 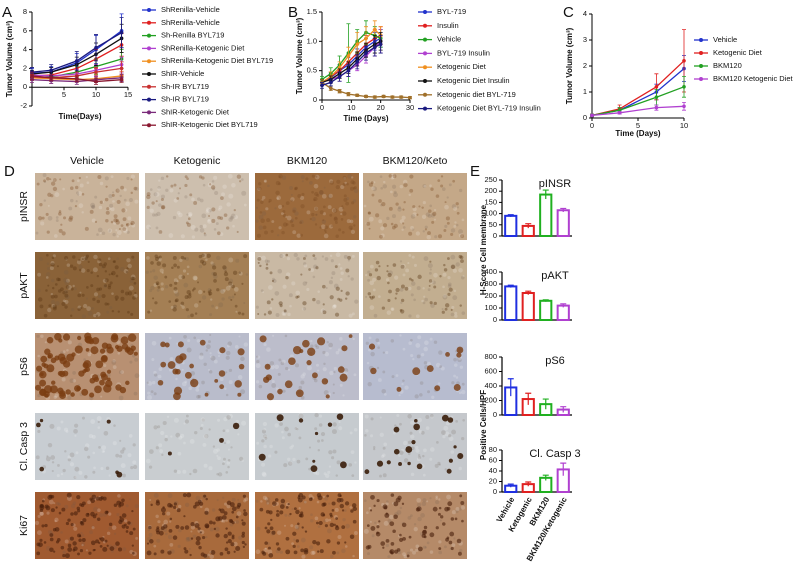 I want to click on error-bar, so click(x=545, y=300).